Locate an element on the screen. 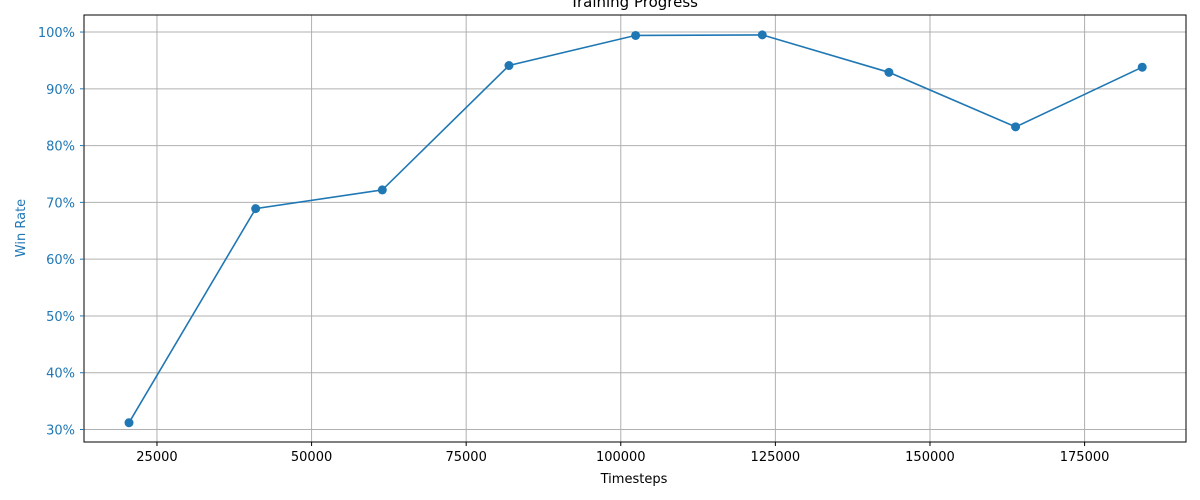 The height and width of the screenshot is (500, 1200). x-tick-label: 175000 is located at coordinates (1085, 457).